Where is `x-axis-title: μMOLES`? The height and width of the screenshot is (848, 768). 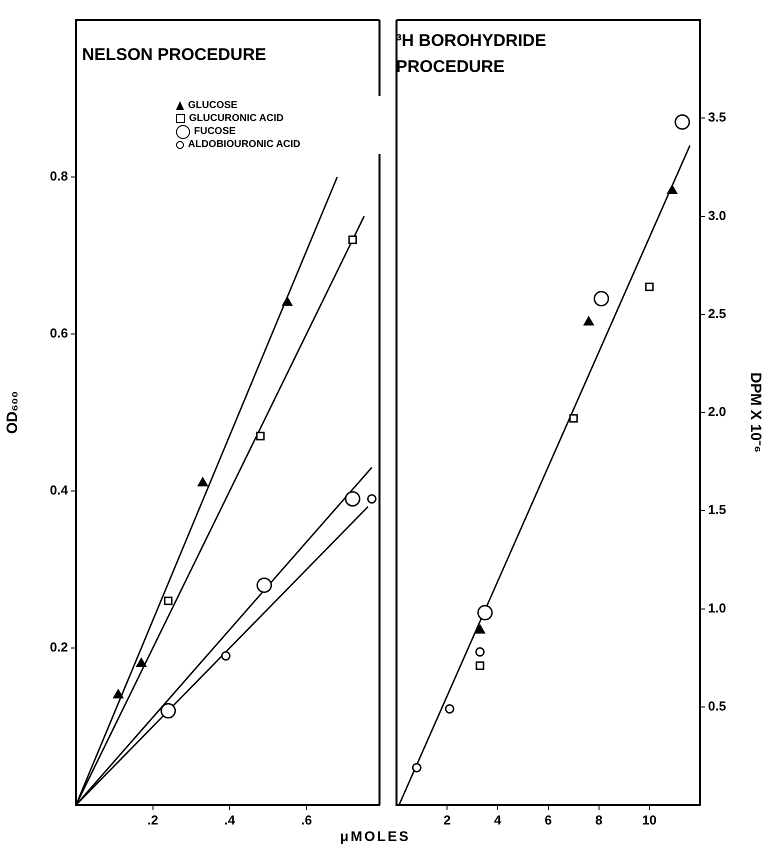
x-axis-title: μMOLES is located at coordinates (375, 836).